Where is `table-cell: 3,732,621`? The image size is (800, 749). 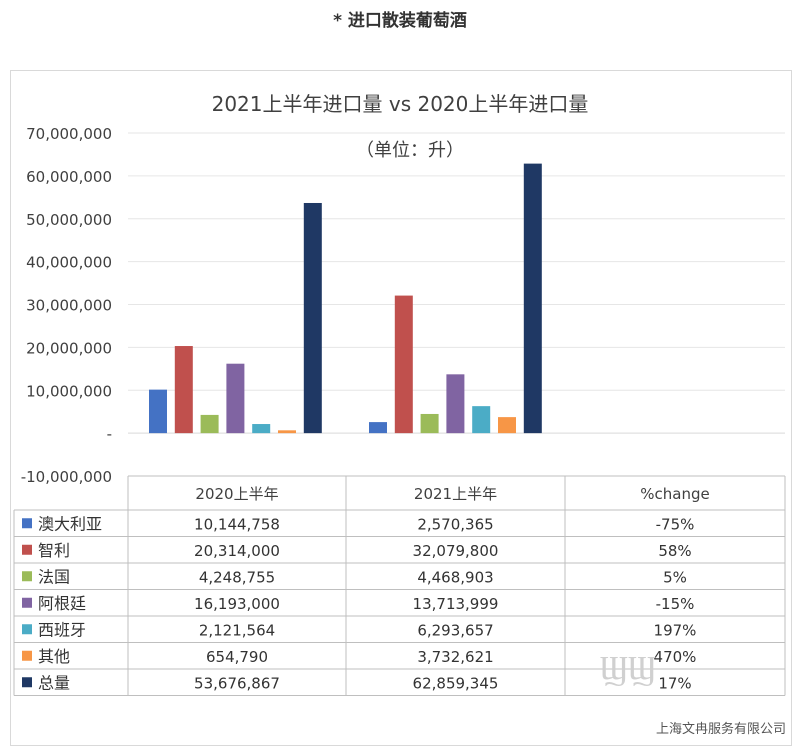 table-cell: 3,732,621 is located at coordinates (455, 657).